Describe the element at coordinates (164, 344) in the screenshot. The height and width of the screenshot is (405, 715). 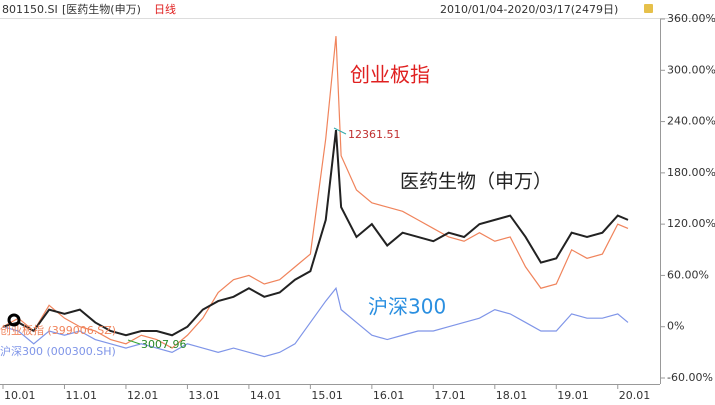
I see `point-label: 3007.96` at that location.